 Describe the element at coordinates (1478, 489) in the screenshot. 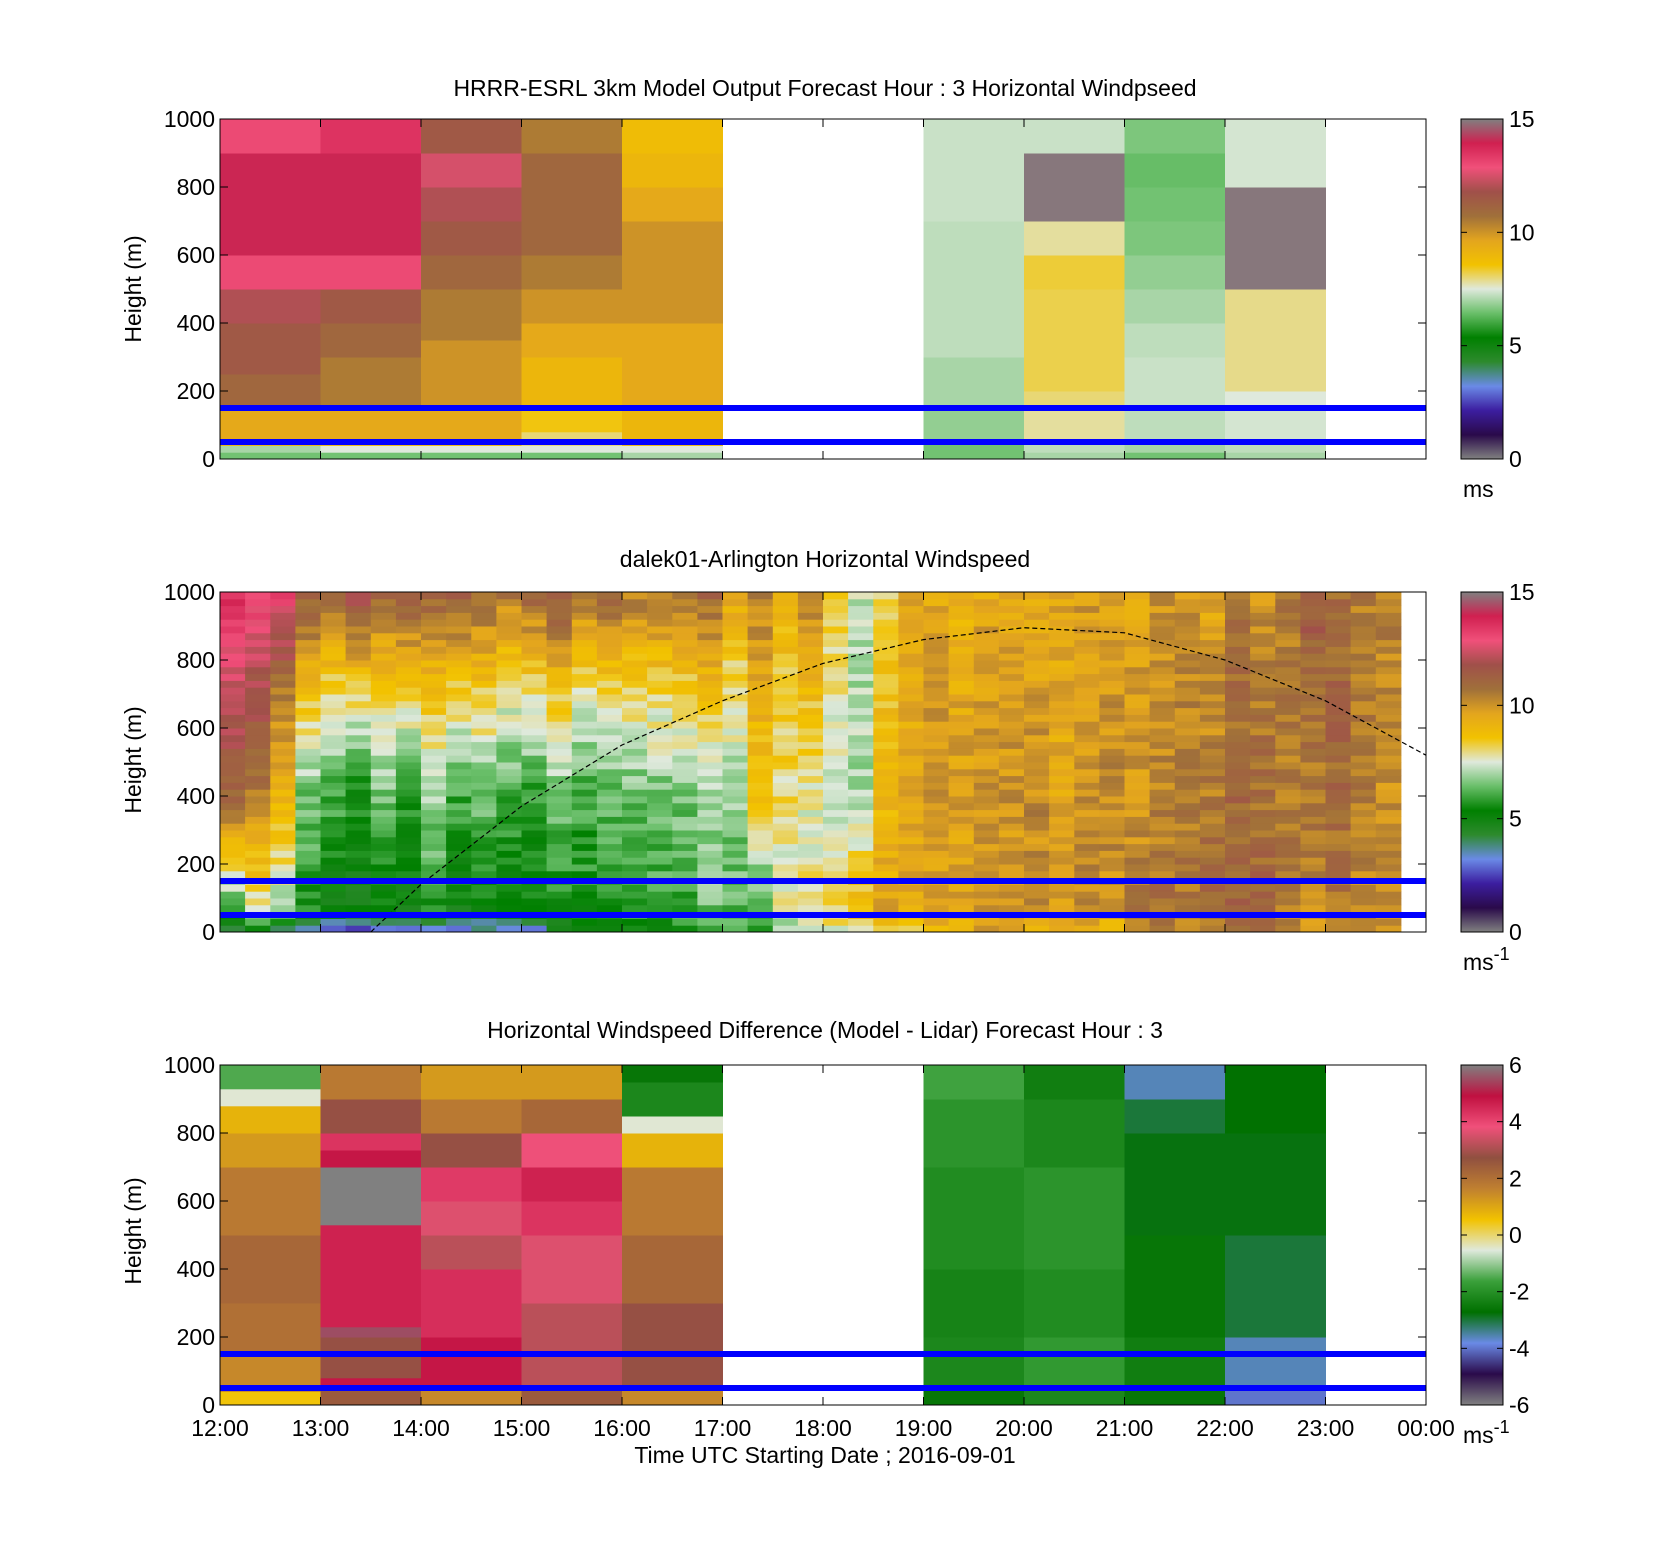

I see `unit-base: ms` at that location.